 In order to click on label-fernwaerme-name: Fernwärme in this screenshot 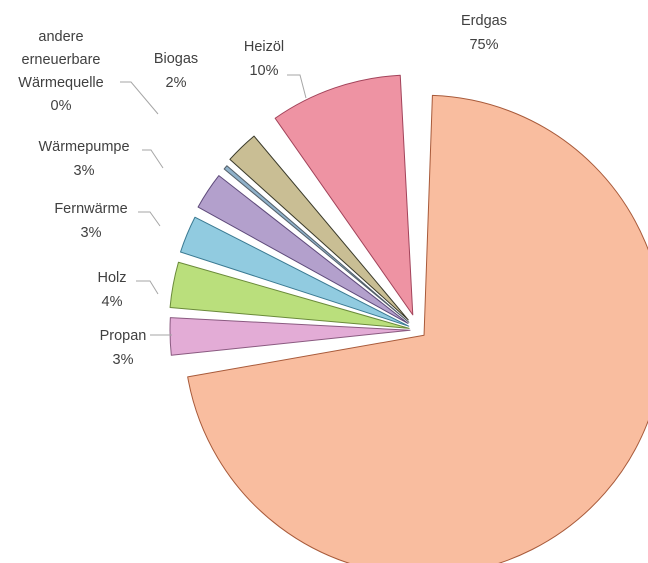, I will do `click(90, 209)`.